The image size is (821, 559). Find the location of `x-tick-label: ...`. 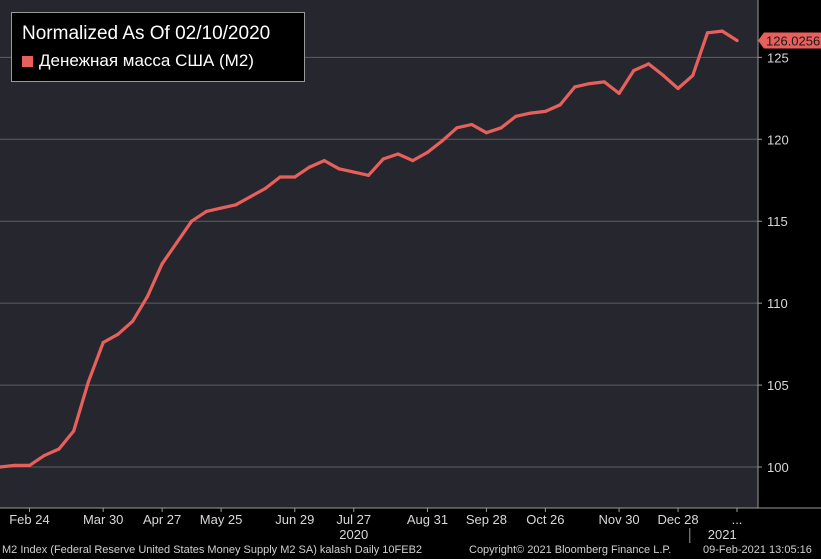

x-tick-label: ... is located at coordinates (737, 519).